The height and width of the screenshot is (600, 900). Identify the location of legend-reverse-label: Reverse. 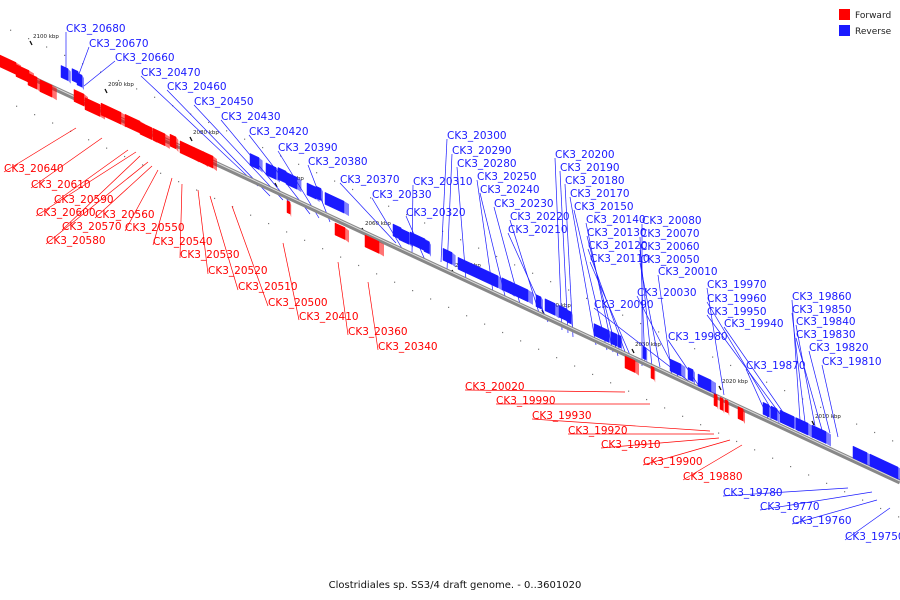
(873, 32).